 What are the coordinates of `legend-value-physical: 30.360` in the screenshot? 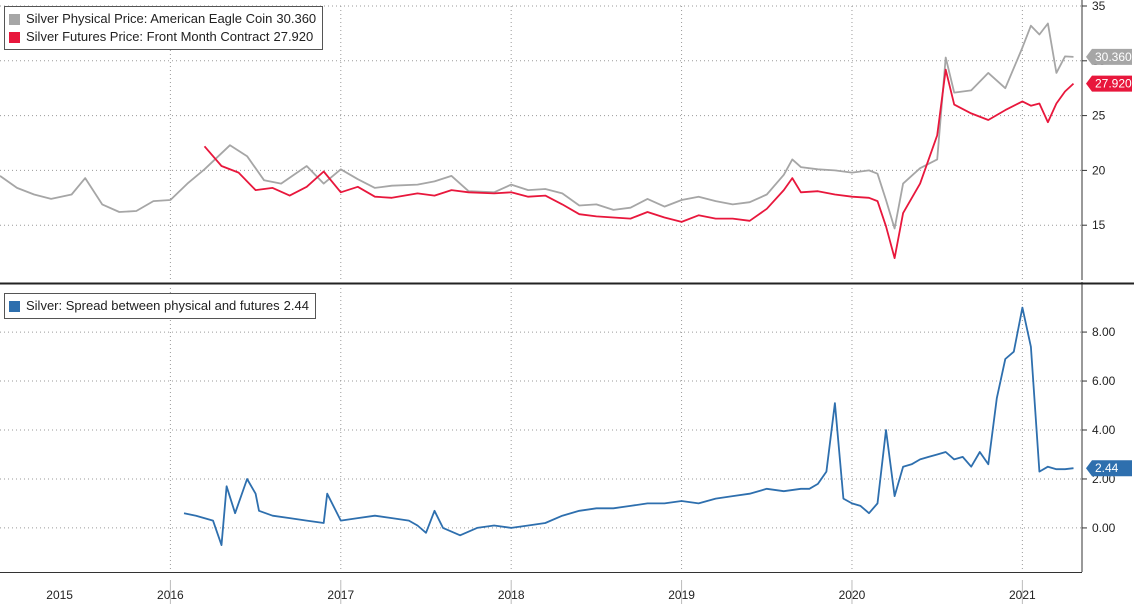 It's located at (296, 18).